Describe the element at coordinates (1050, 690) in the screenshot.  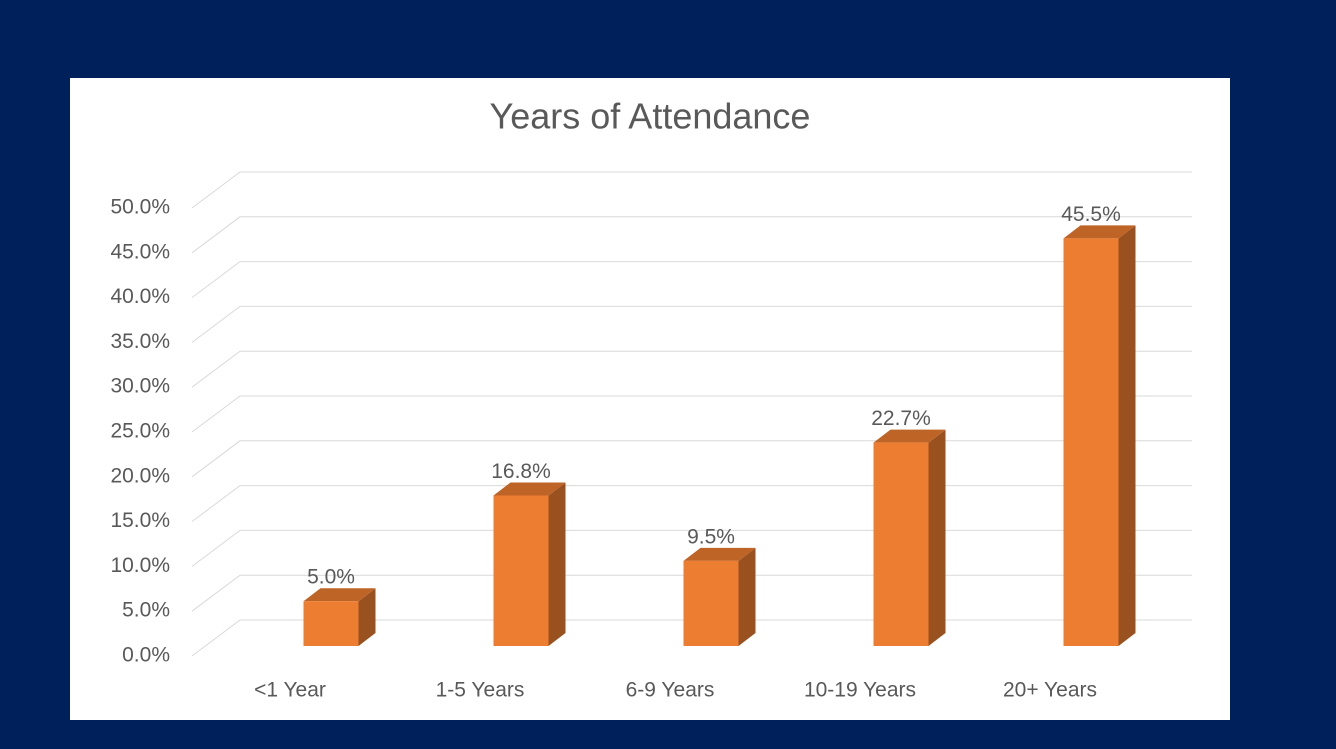
I see `x-tick-label: 20+ Years` at that location.